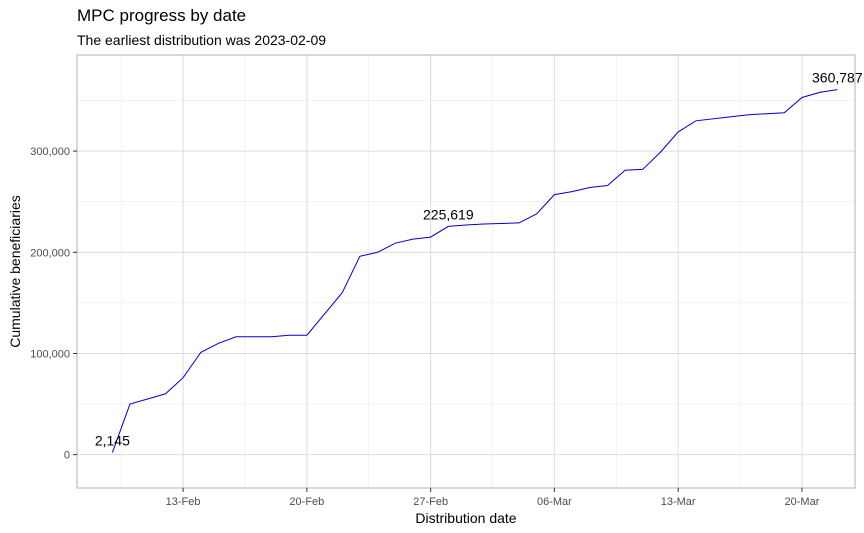 The height and width of the screenshot is (533, 864). I want to click on y-tick-label: 100,000, so click(50, 354).